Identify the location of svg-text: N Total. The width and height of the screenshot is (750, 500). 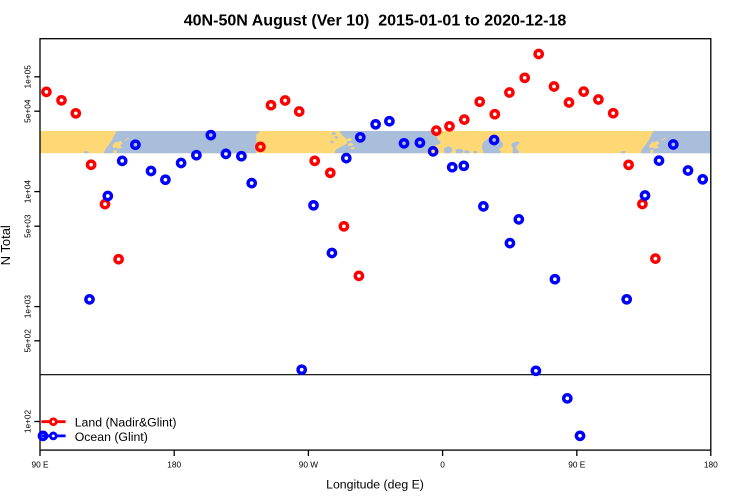
(6, 245).